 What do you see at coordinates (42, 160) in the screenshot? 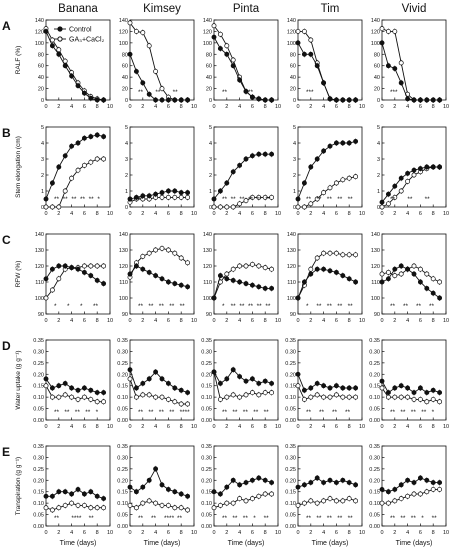
I see `y-tick-label: 3` at bounding box center [42, 160].